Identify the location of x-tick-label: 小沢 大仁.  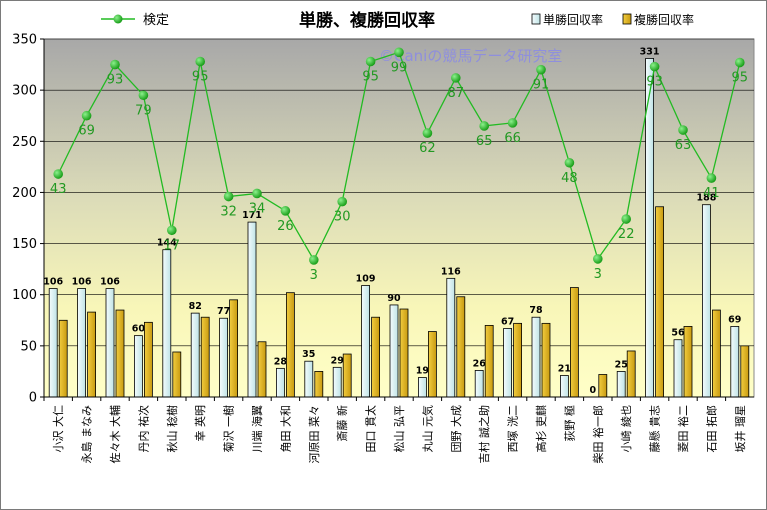
(58, 429).